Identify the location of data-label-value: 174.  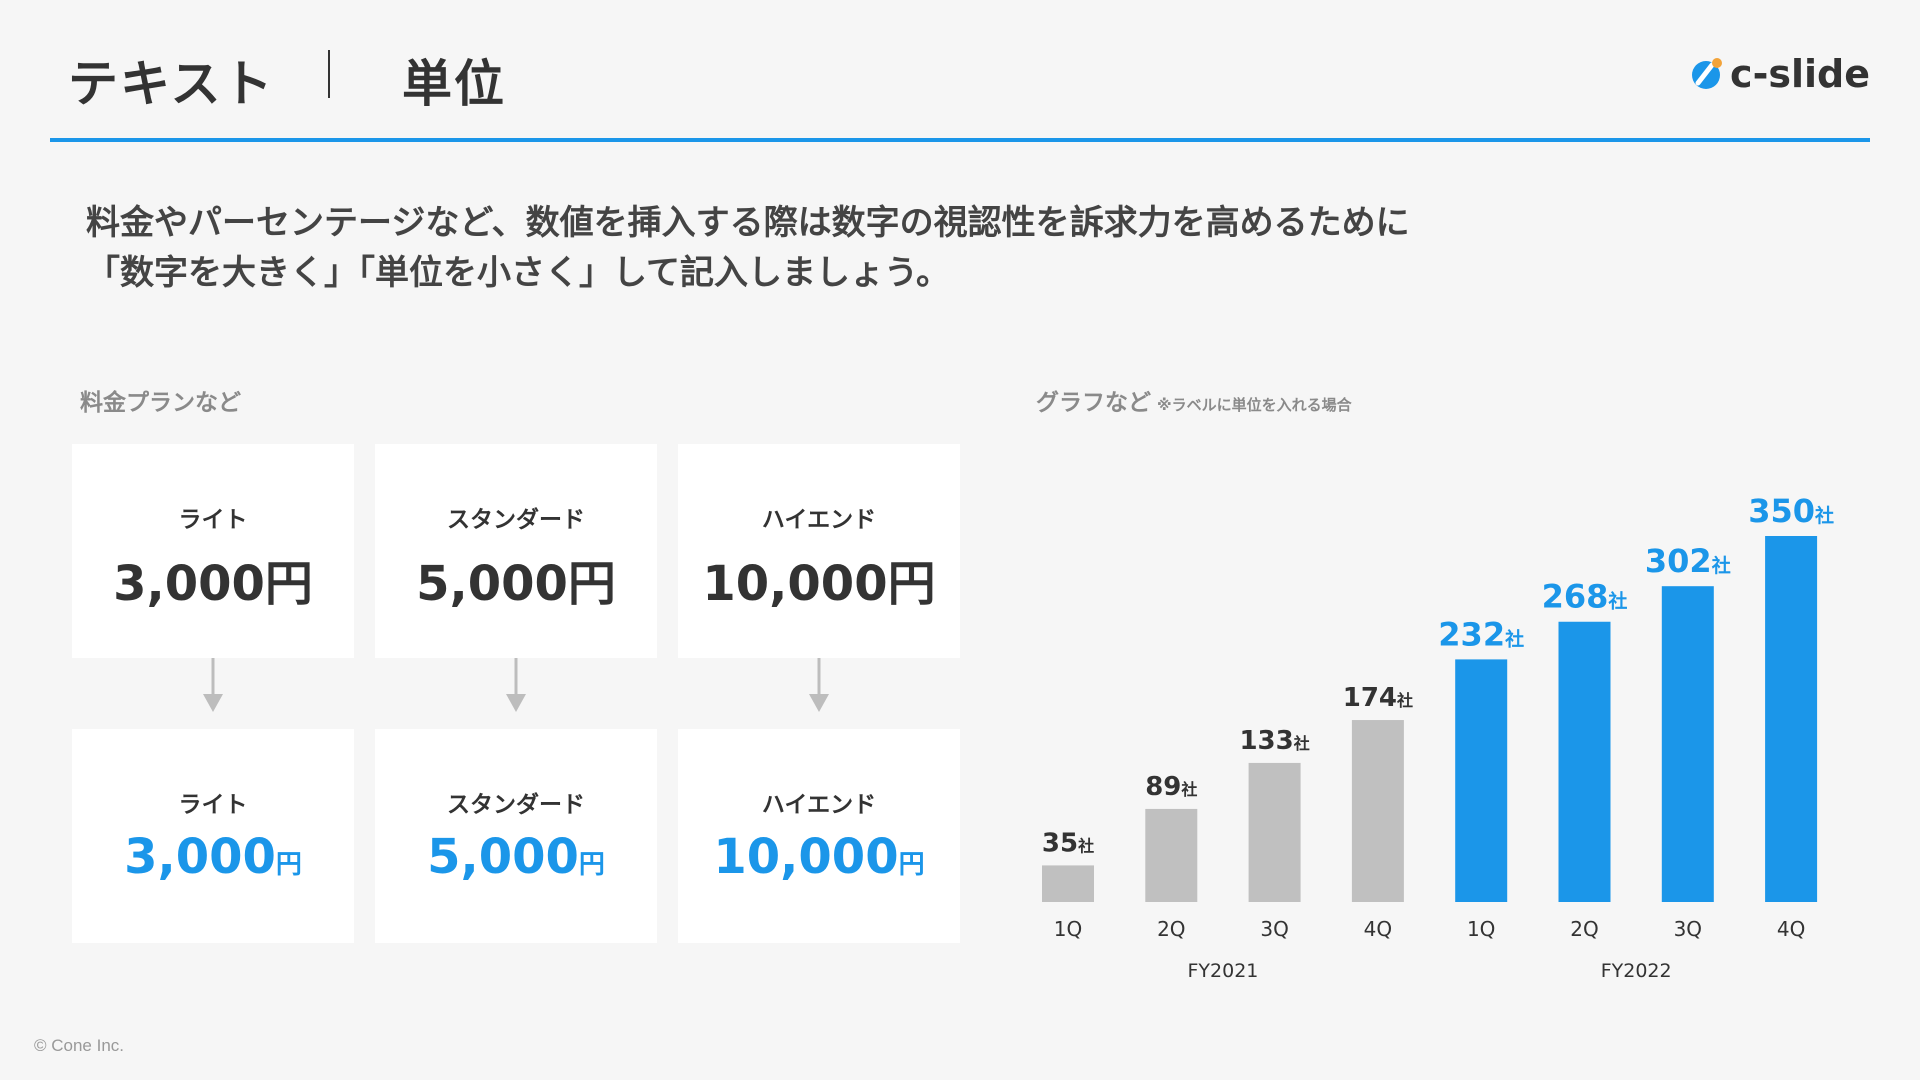
(1370, 698).